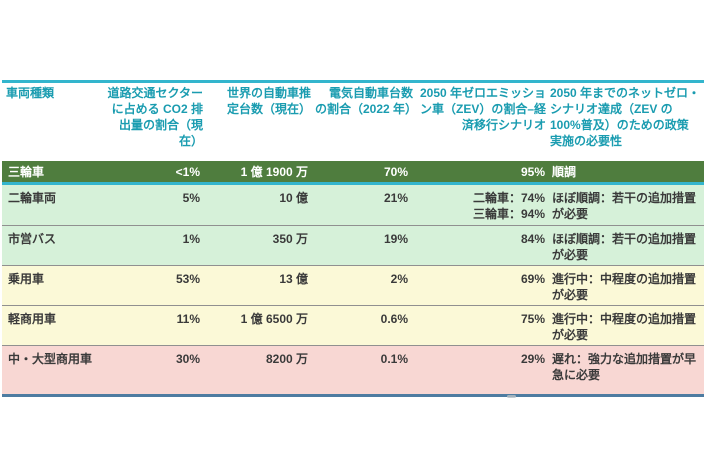  Describe the element at coordinates (32, 319) in the screenshot. I see `cell-vehicle-type: 軽商用車` at that location.